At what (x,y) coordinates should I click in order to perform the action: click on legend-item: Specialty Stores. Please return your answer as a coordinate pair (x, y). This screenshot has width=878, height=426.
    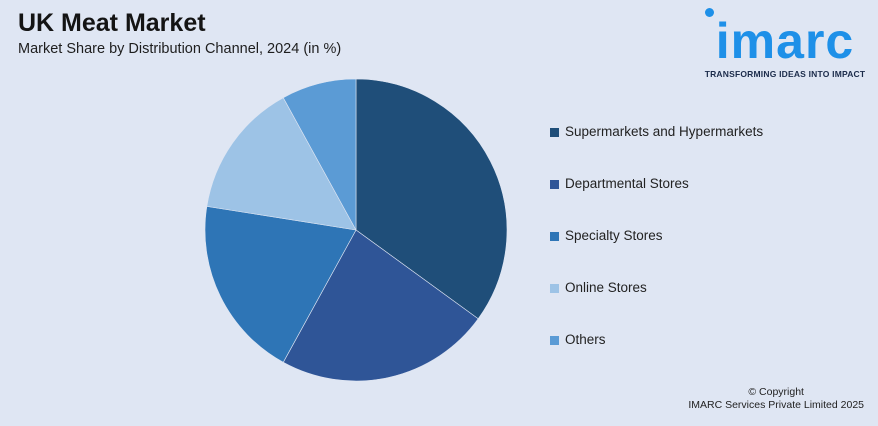
    Looking at the image, I should click on (656, 254).